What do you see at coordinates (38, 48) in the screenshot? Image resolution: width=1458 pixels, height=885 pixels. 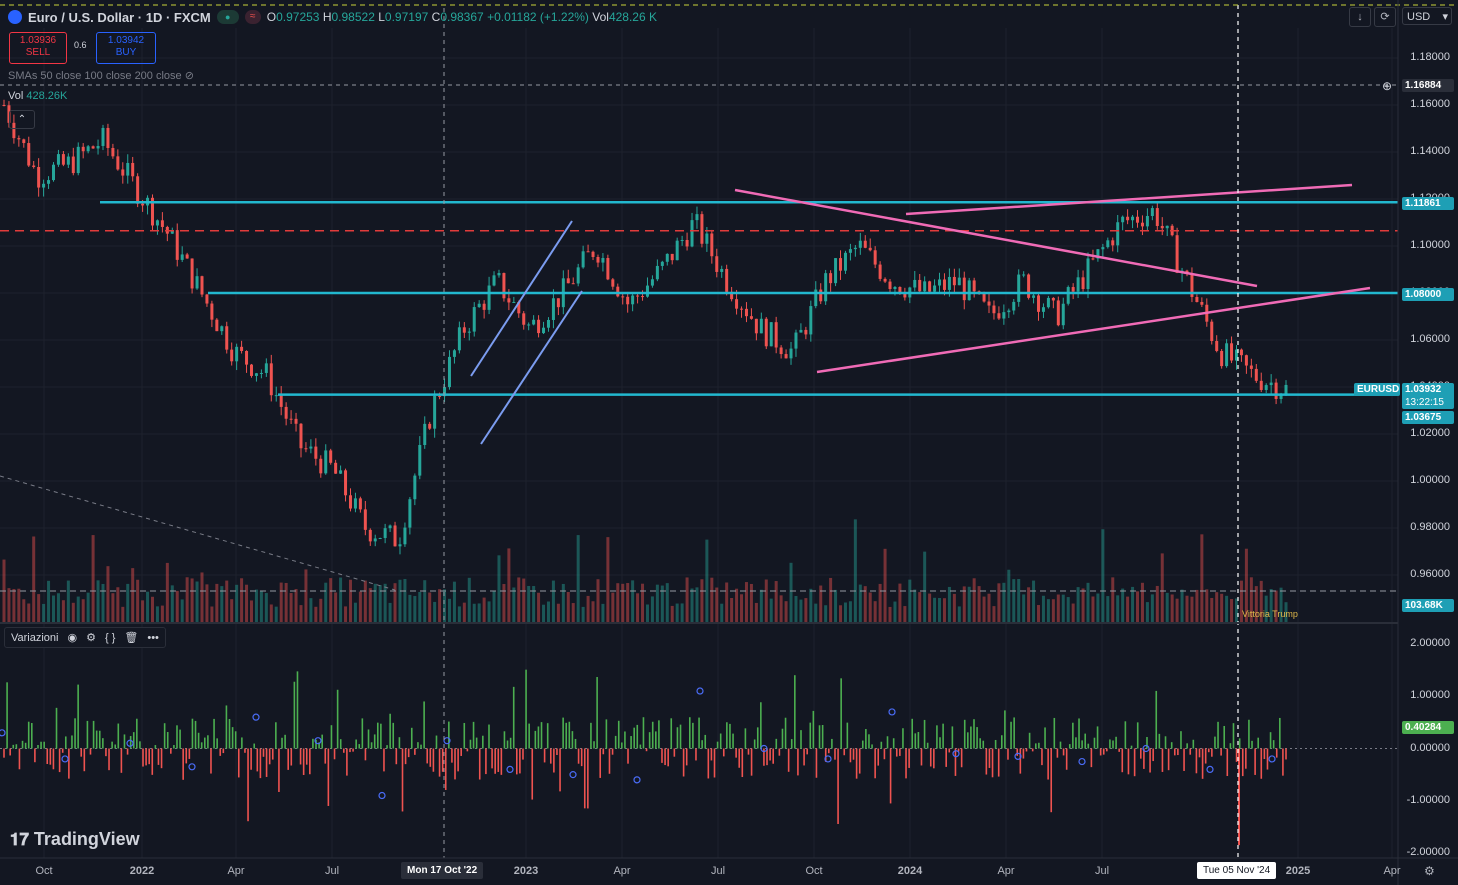 I see `sell-button: 1.03936 SELL` at bounding box center [38, 48].